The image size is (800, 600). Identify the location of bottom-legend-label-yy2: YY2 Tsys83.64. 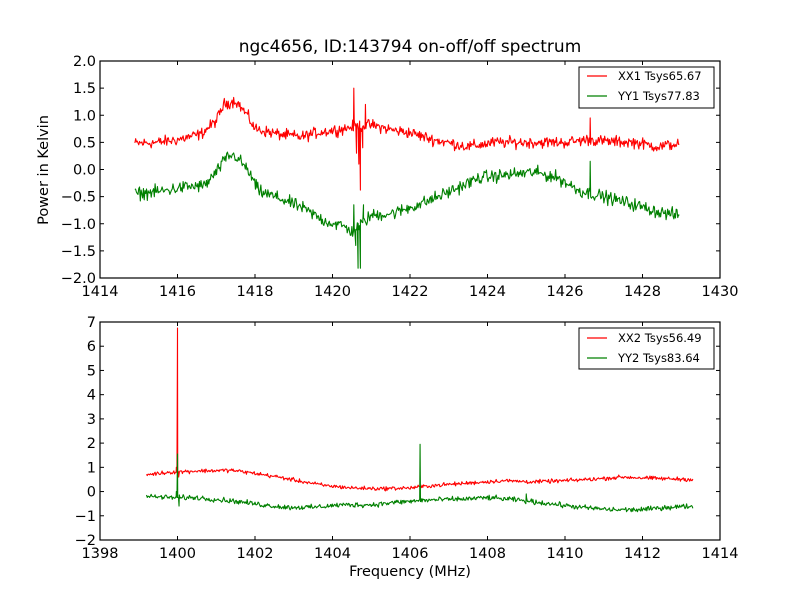
(658, 358).